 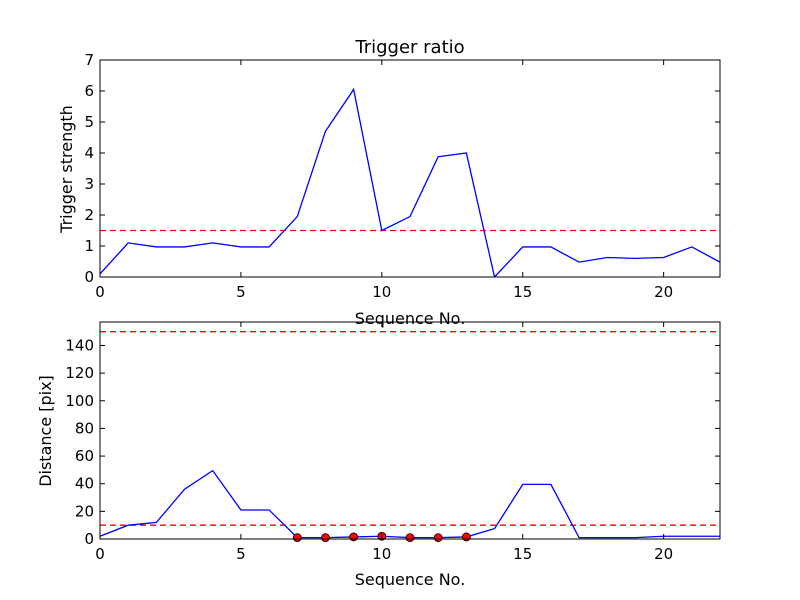 I want to click on chart1-ytick-label-5: 5, so click(x=89, y=122).